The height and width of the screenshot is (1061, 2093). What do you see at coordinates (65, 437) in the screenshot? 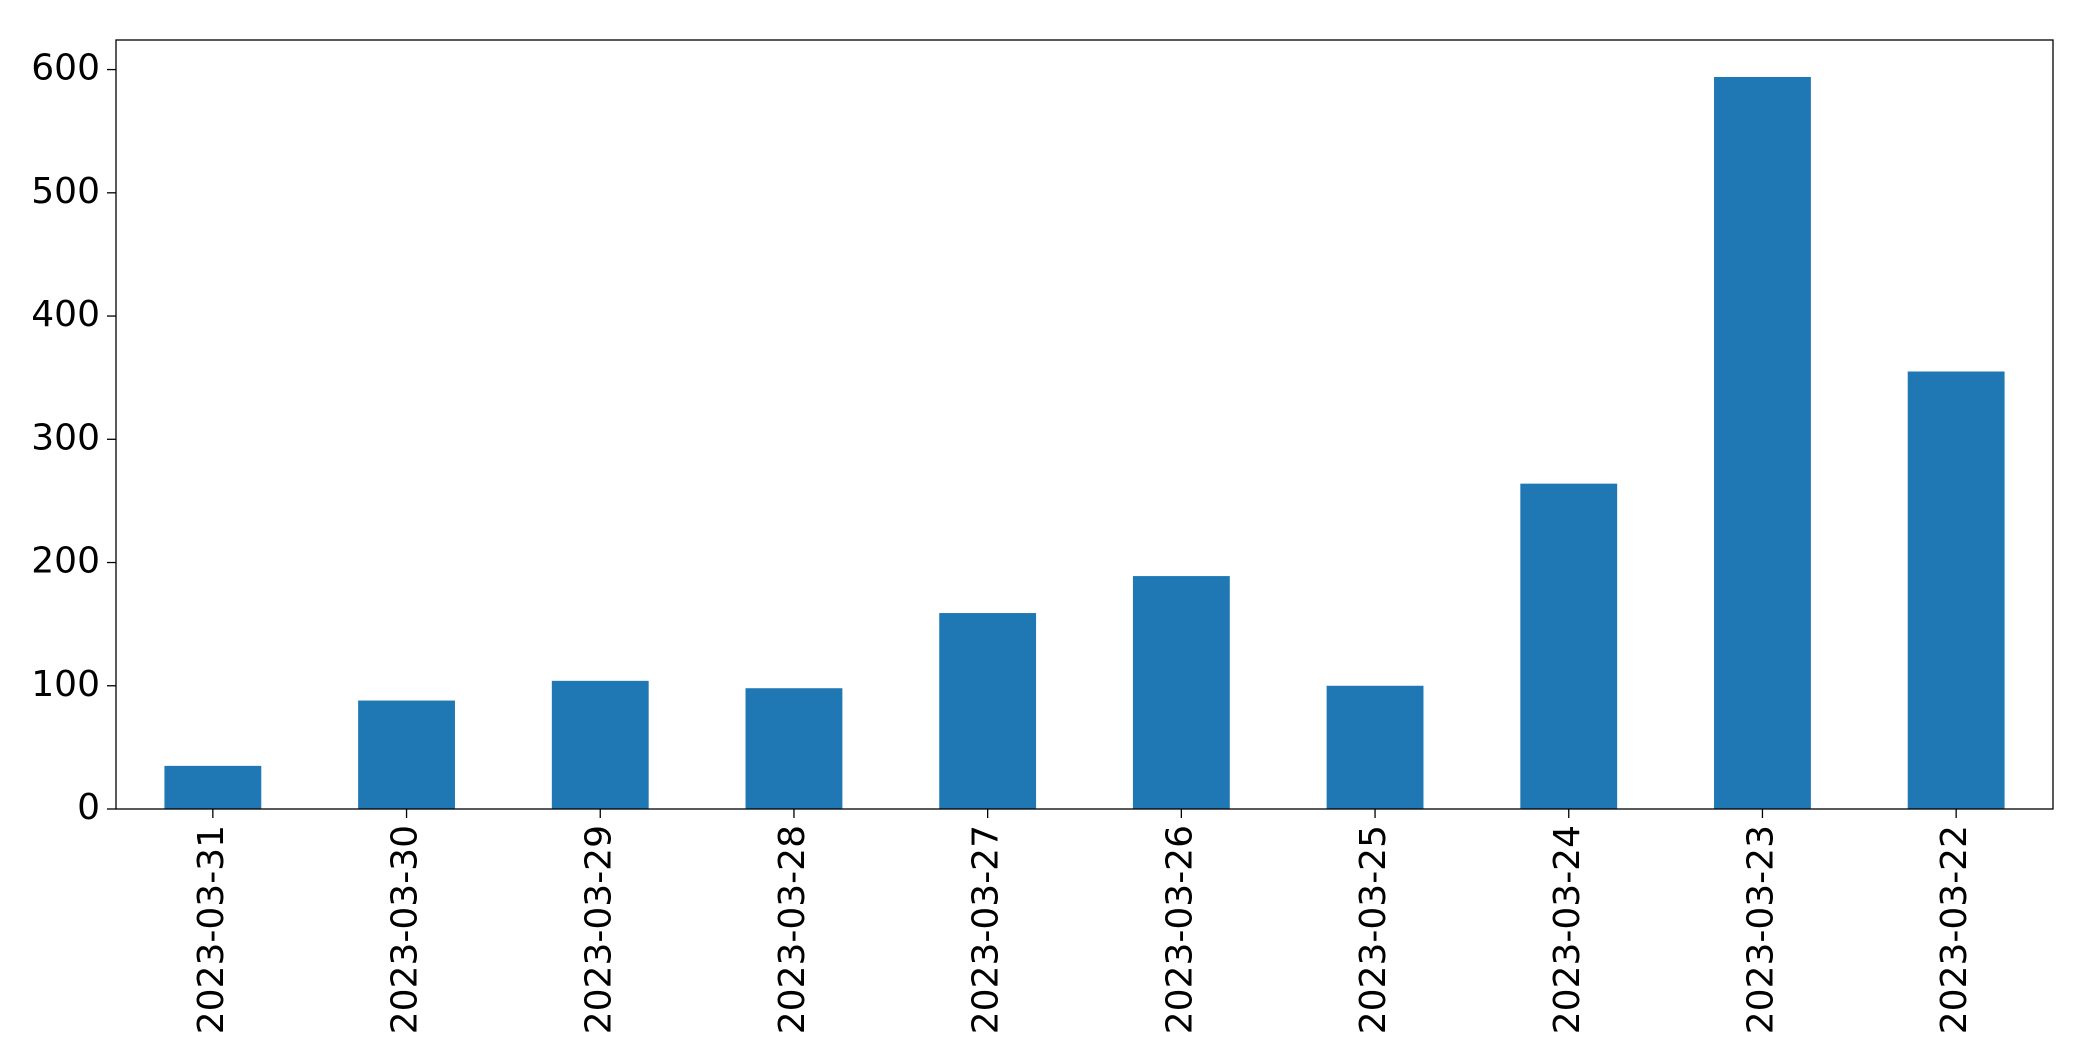
I see `y-tick-label: 300` at bounding box center [65, 437].